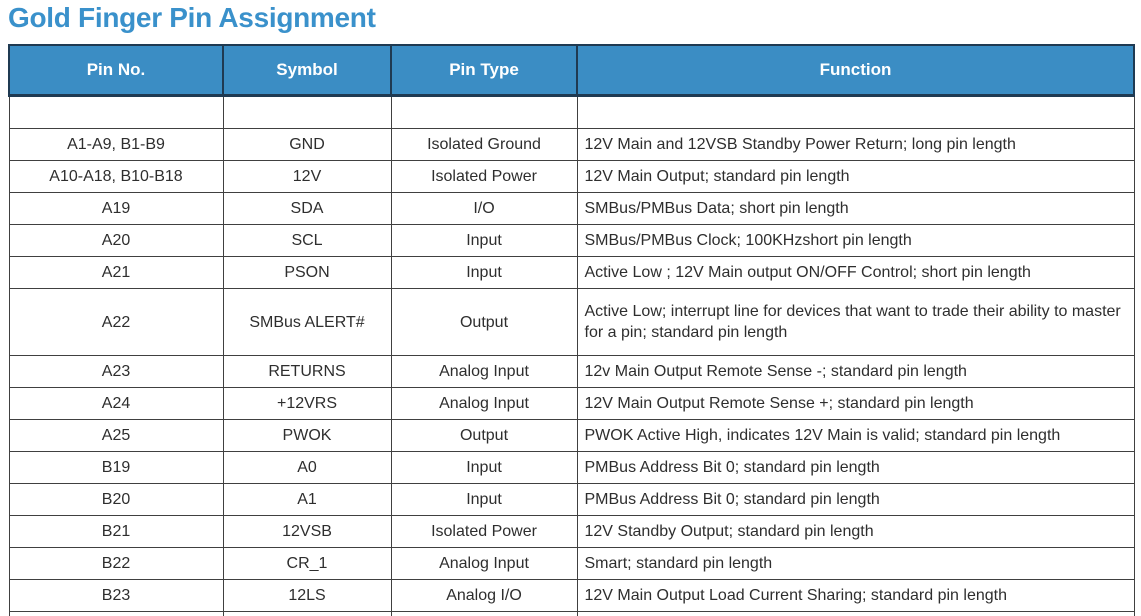  Describe the element at coordinates (116, 322) in the screenshot. I see `pin-no-cell: A22` at that location.